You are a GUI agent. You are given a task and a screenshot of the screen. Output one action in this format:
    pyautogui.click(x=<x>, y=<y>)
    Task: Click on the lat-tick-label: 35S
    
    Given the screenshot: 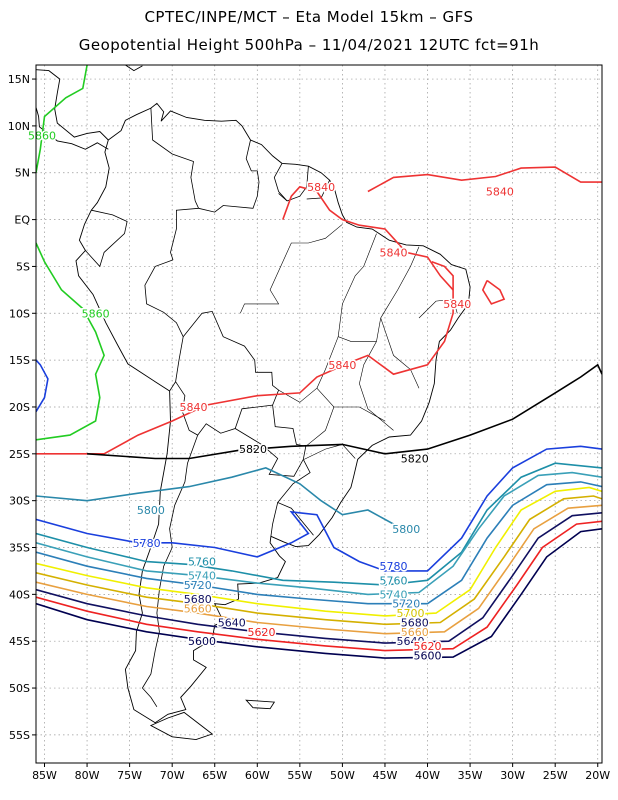 What is the action you would take?
    pyautogui.click(x=19, y=548)
    